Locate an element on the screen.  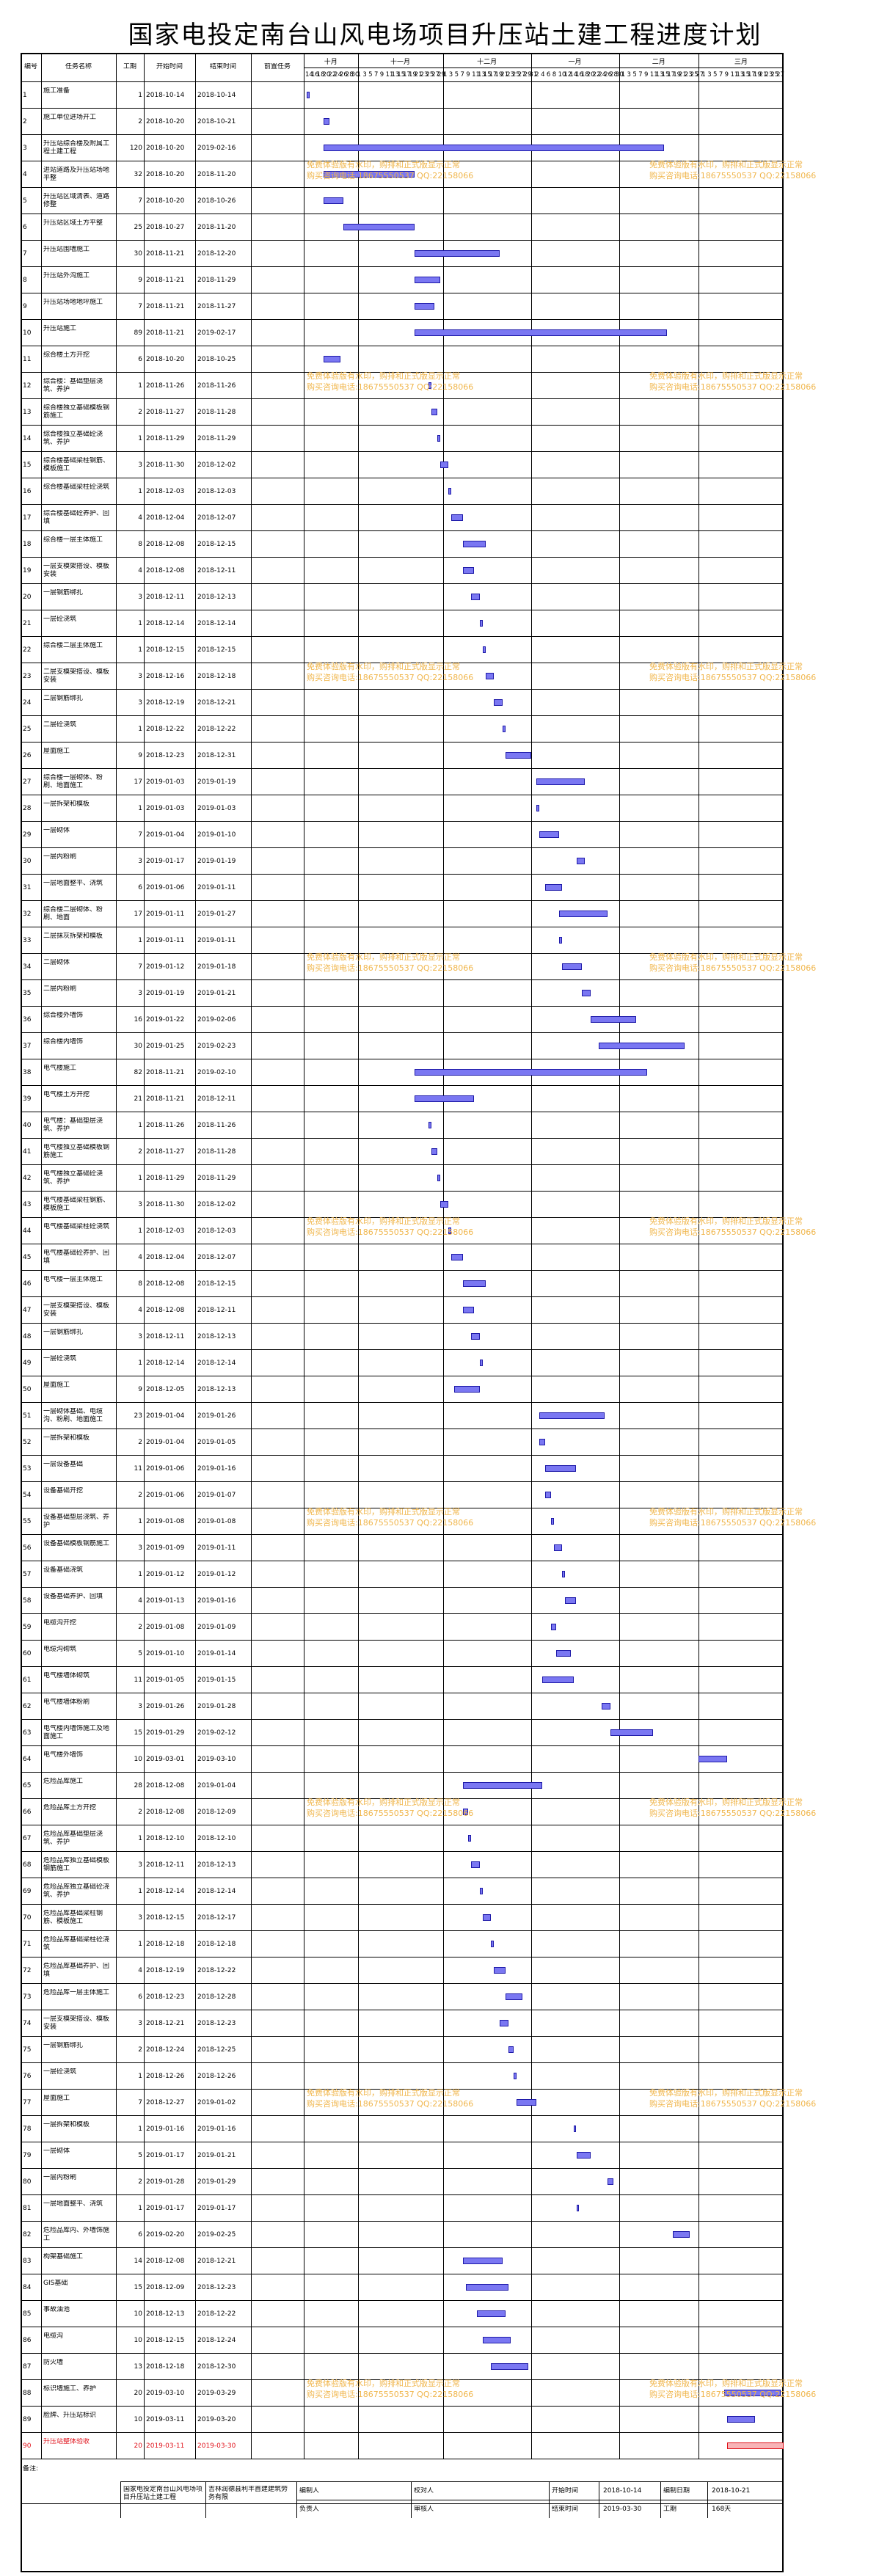
task-id: 9 is located at coordinates (25, 306).